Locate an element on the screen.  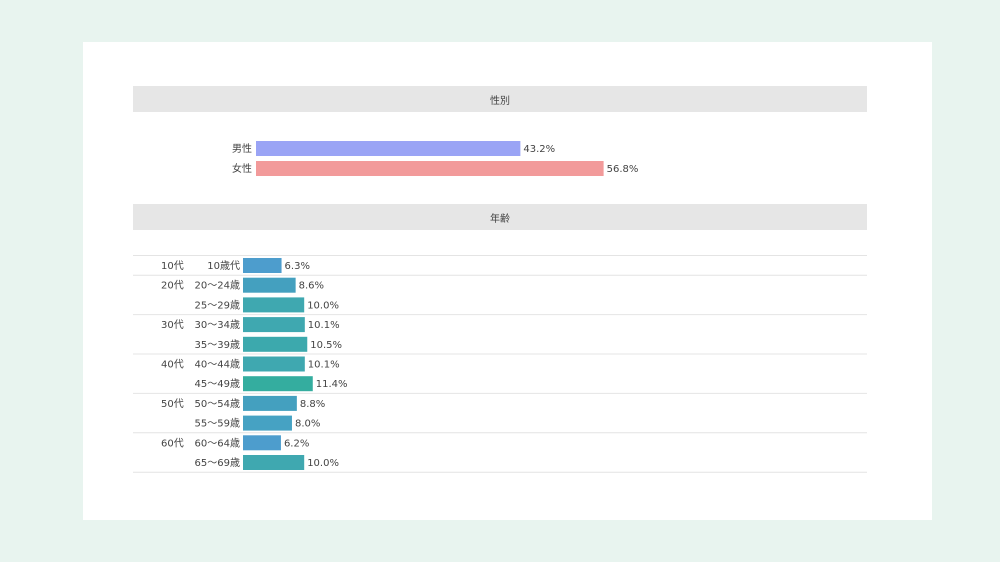
gender-section-header: 性別 is located at coordinates (500, 99).